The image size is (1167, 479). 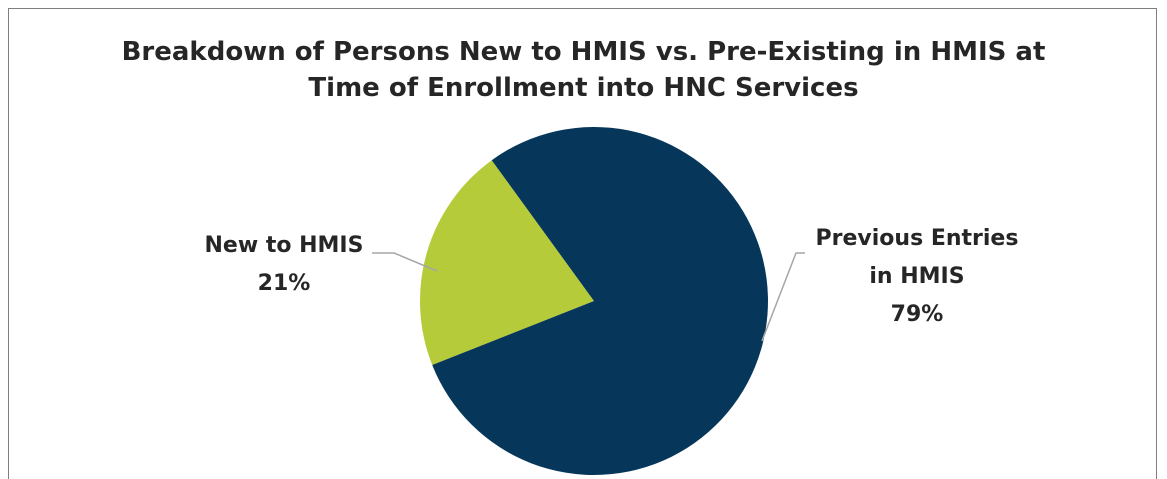 I want to click on slice-new-to-hmis, so click(x=507, y=263).